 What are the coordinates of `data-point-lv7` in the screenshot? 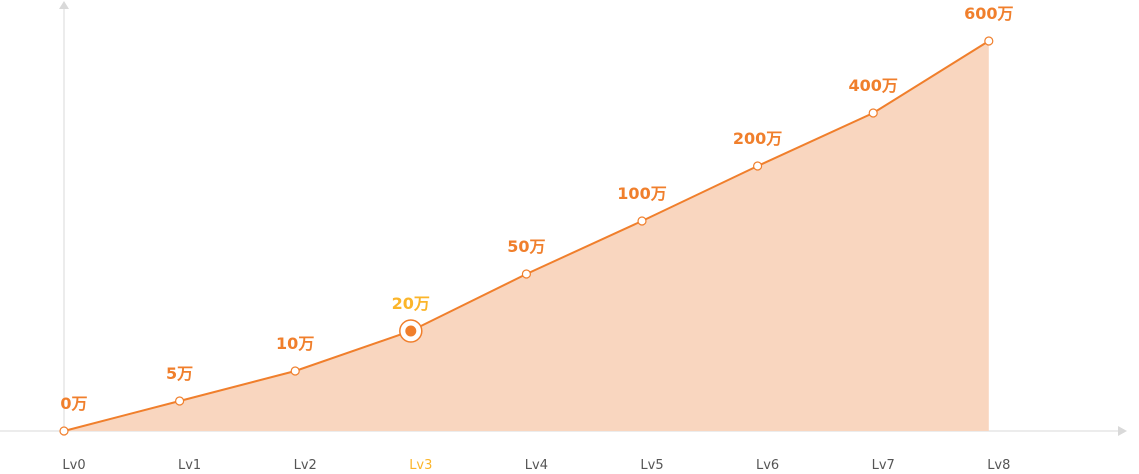 It's located at (873, 113).